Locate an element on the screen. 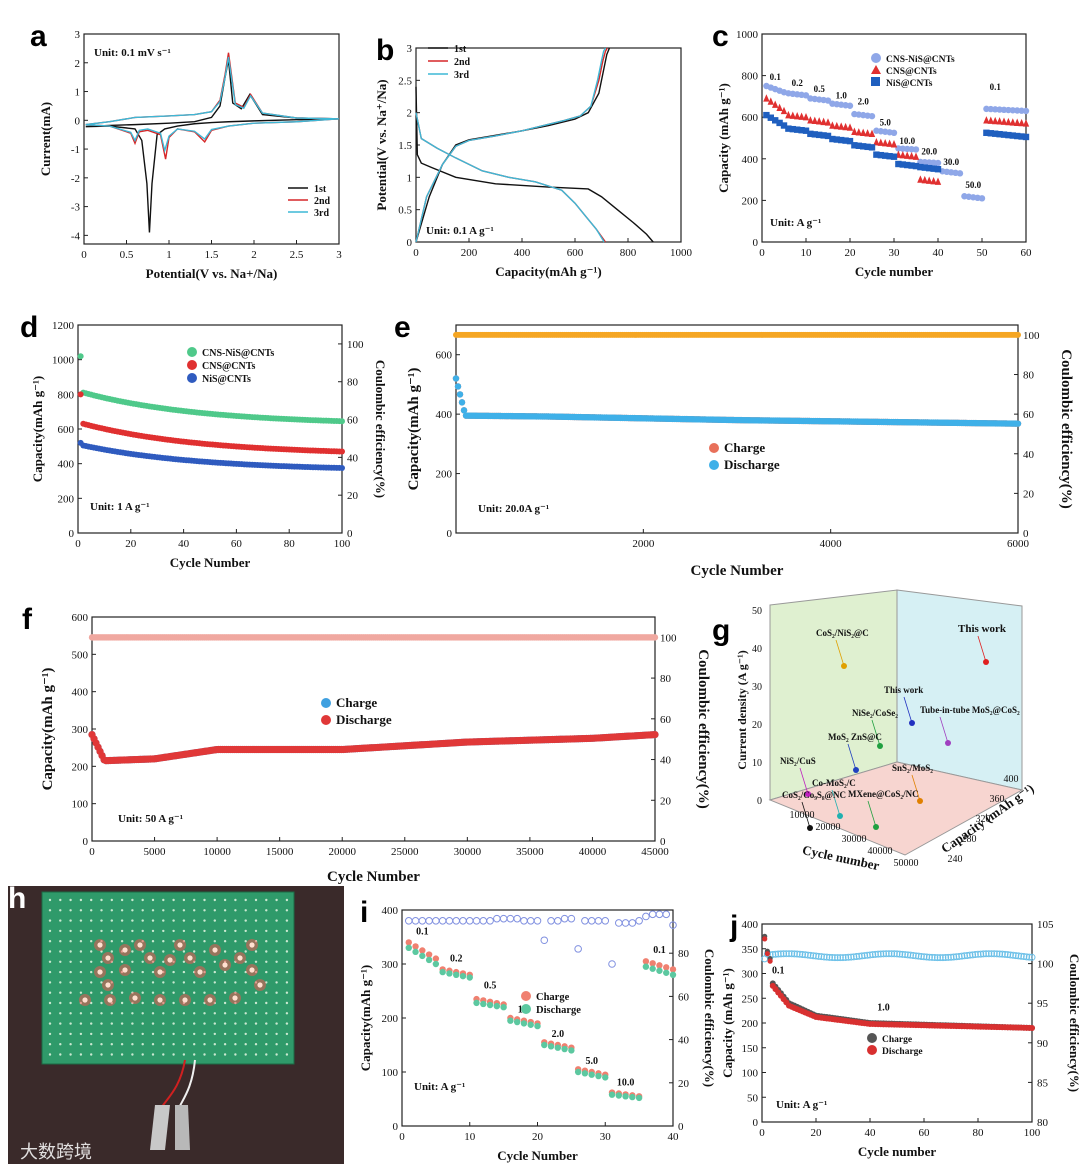 This screenshot has width=1080, height=1169. point-label: MoS₂ ZnS@C is located at coordinates (855, 737).